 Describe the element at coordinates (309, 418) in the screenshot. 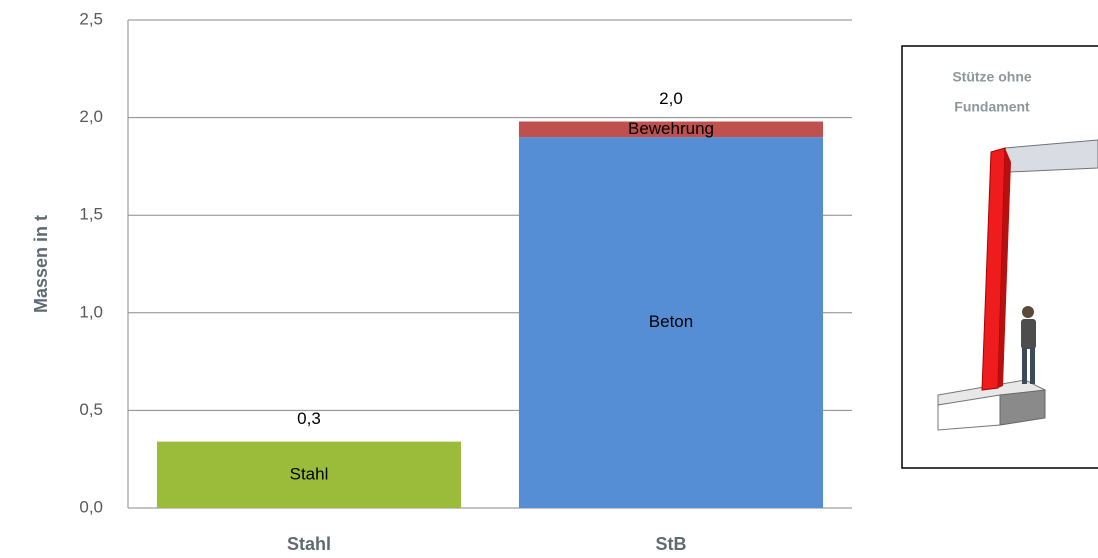

I see `total-label: 0,3` at that location.